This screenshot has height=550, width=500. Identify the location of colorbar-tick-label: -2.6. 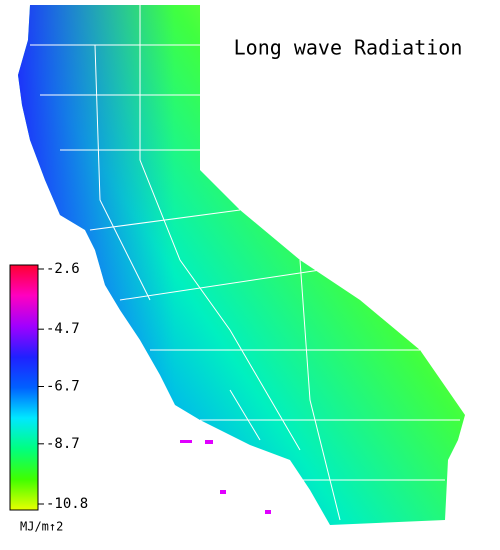
(63, 269).